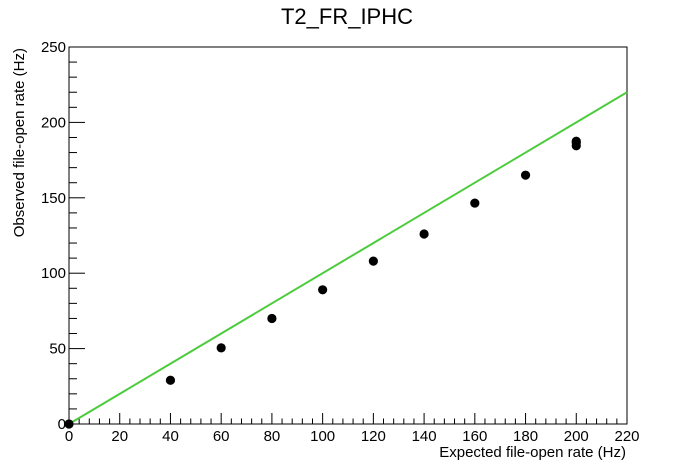  What do you see at coordinates (62, 424) in the screenshot?
I see `y-tick-label: 0` at bounding box center [62, 424].